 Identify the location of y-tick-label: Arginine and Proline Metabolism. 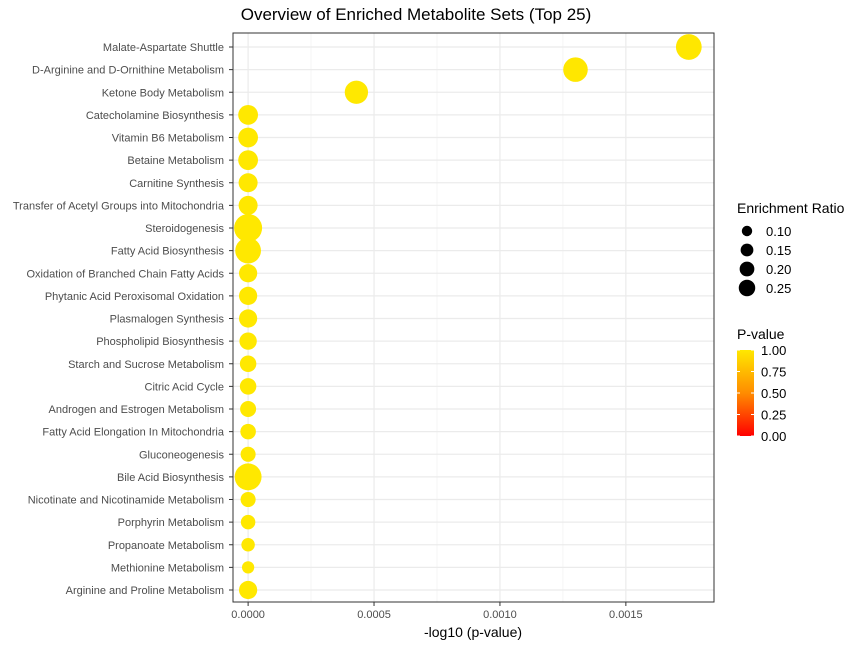
(145, 591).